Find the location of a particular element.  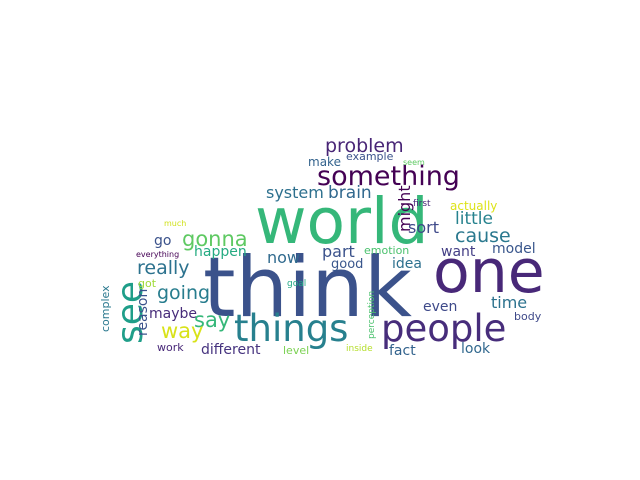

word-want: want is located at coordinates (458, 252).